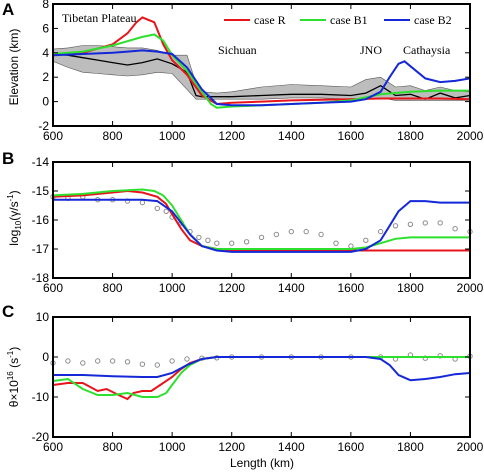 The width and height of the screenshot is (484, 472). What do you see at coordinates (41, 278) in the screenshot?
I see `y-tick-label: -18` at bounding box center [41, 278].